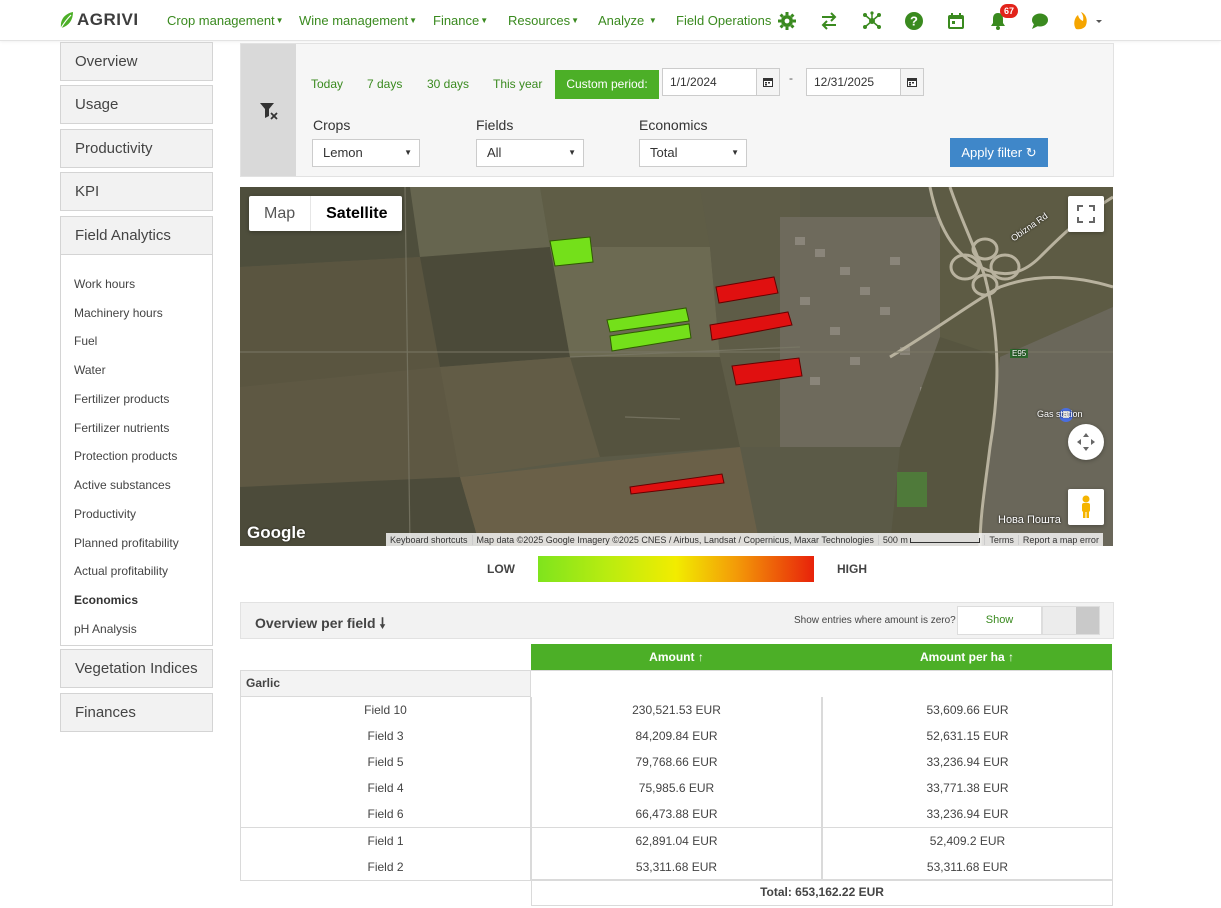 Image resolution: width=1221 pixels, height=908 pixels. I want to click on map-label-gas-station: Gas station, so click(1060, 414).